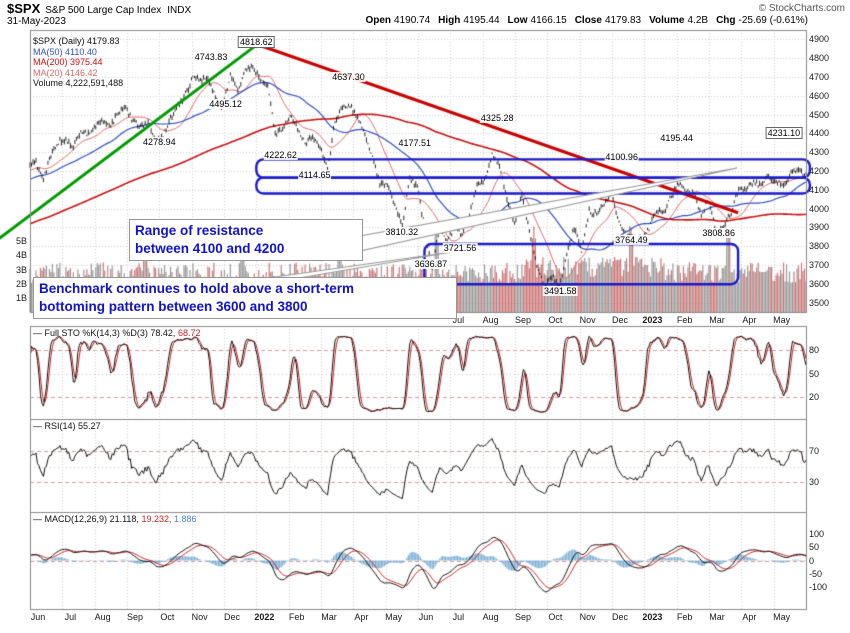 This screenshot has width=850, height=633. I want to click on chart-header: $SPX S&P 500 Large Cap Index INDX, so click(99, 8).